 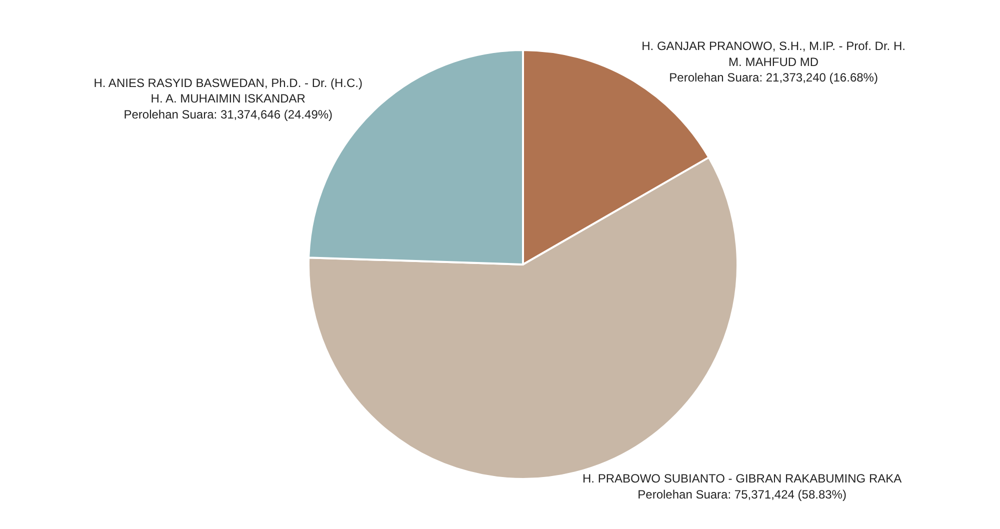 I want to click on data-label: Perolehan Suara: 21,373,240 (16.68%), so click(x=773, y=77).